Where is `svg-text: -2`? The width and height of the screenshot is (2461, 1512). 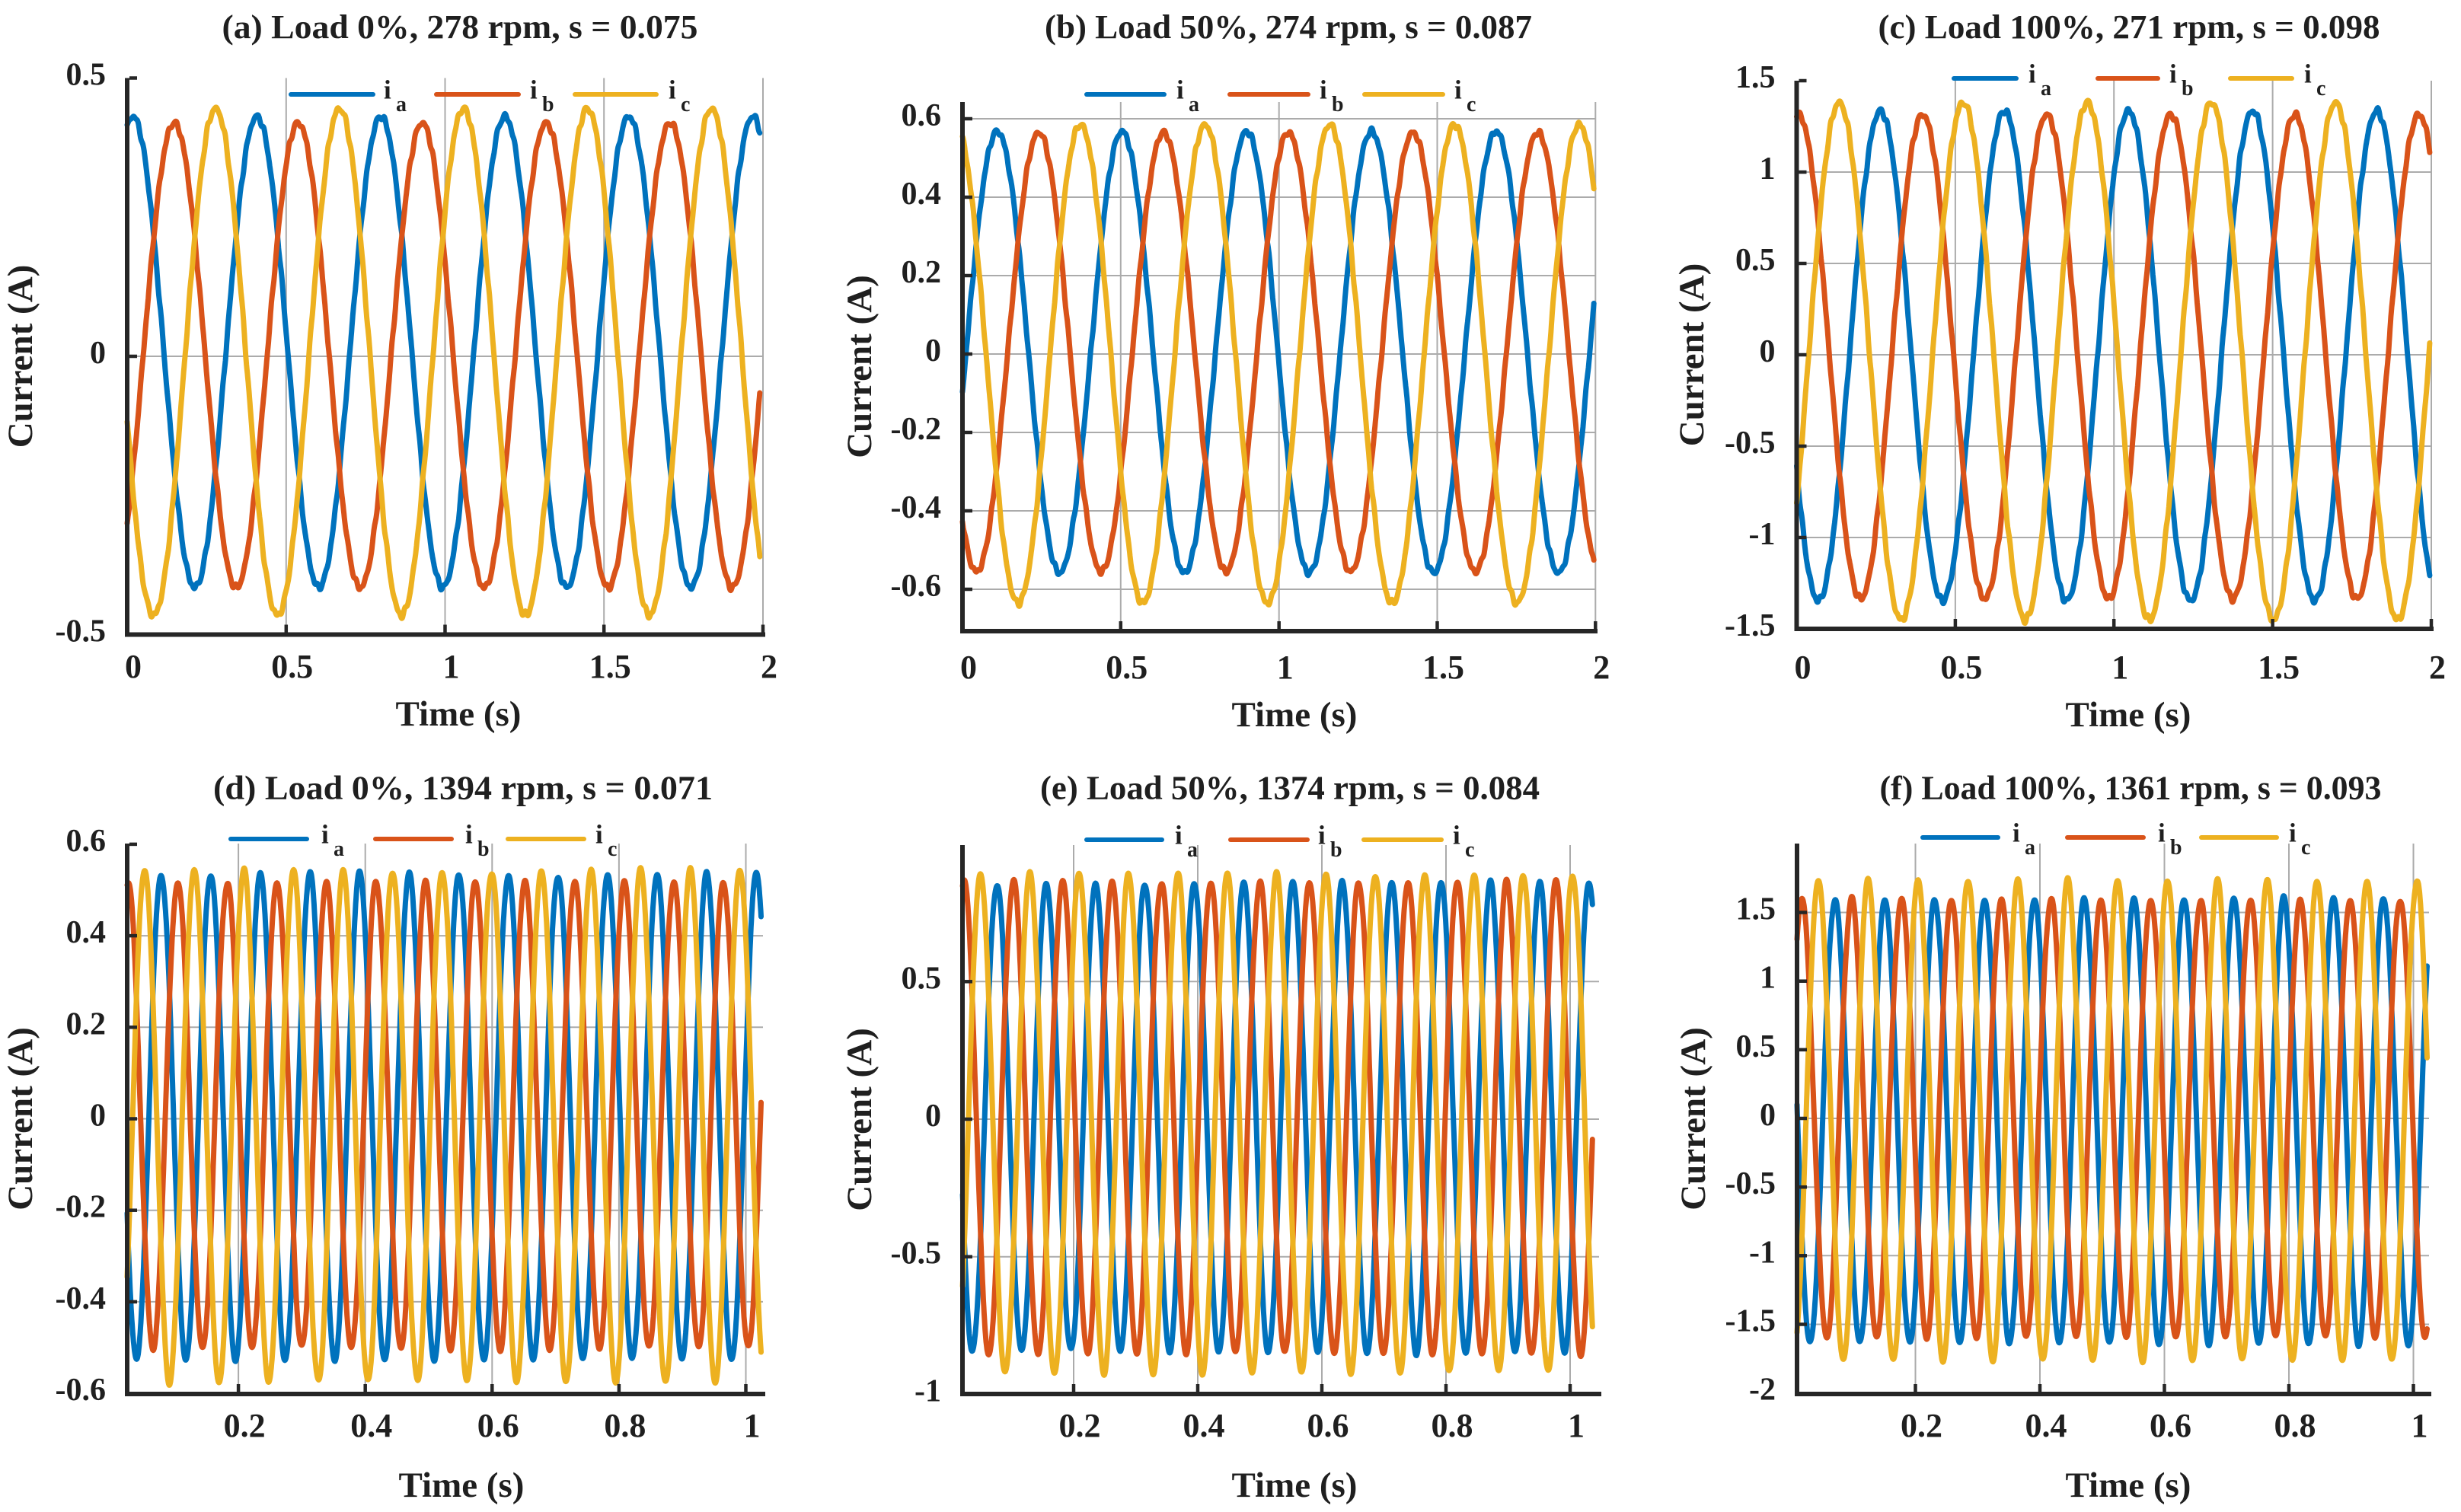 svg-text: -2 is located at coordinates (1762, 1390).